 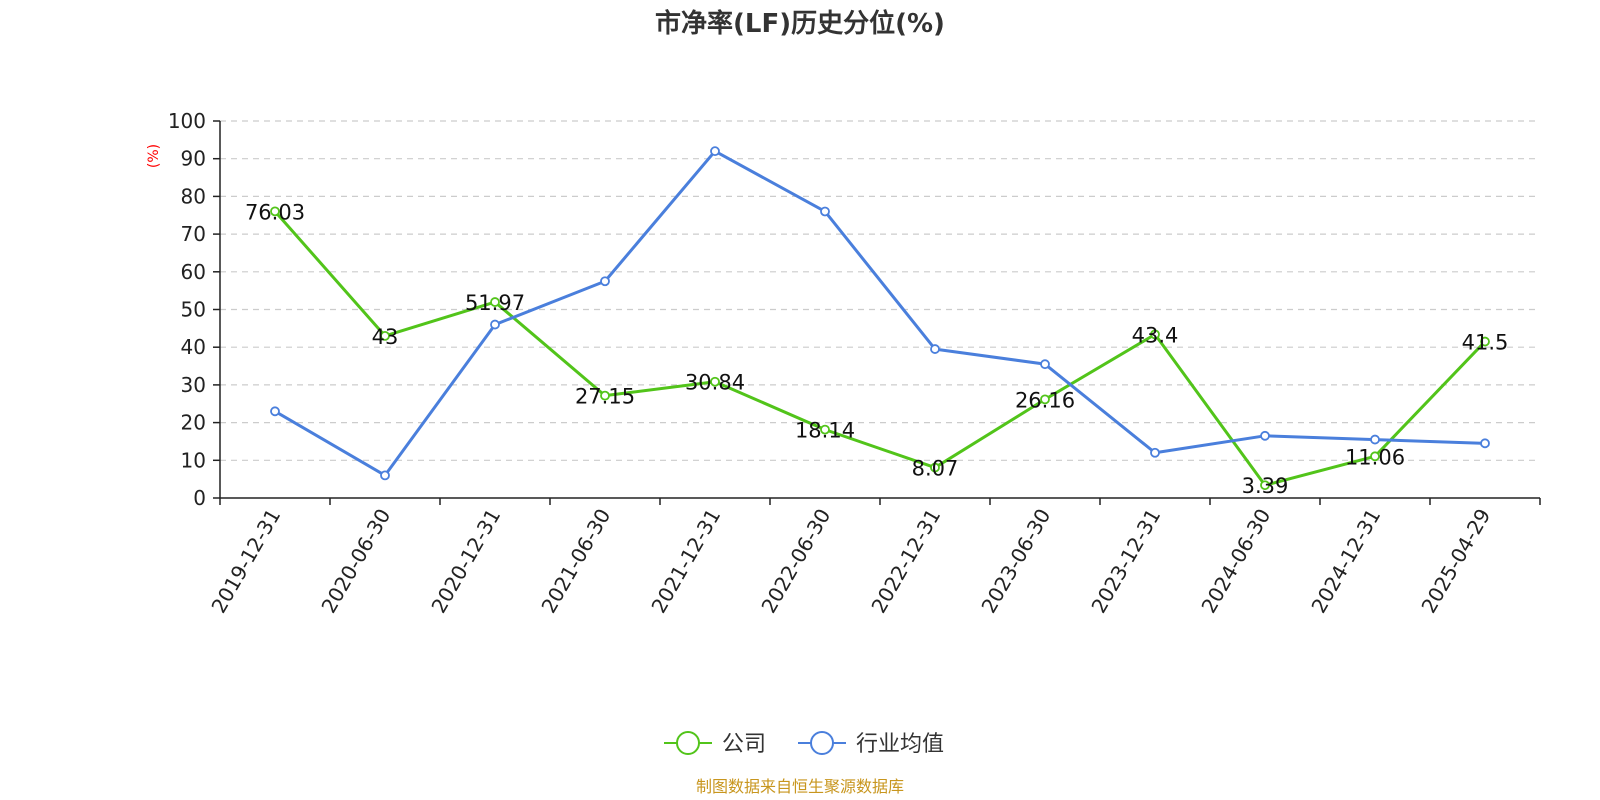 What do you see at coordinates (193, 460) in the screenshot?
I see `y-tick-label: 10` at bounding box center [193, 460].